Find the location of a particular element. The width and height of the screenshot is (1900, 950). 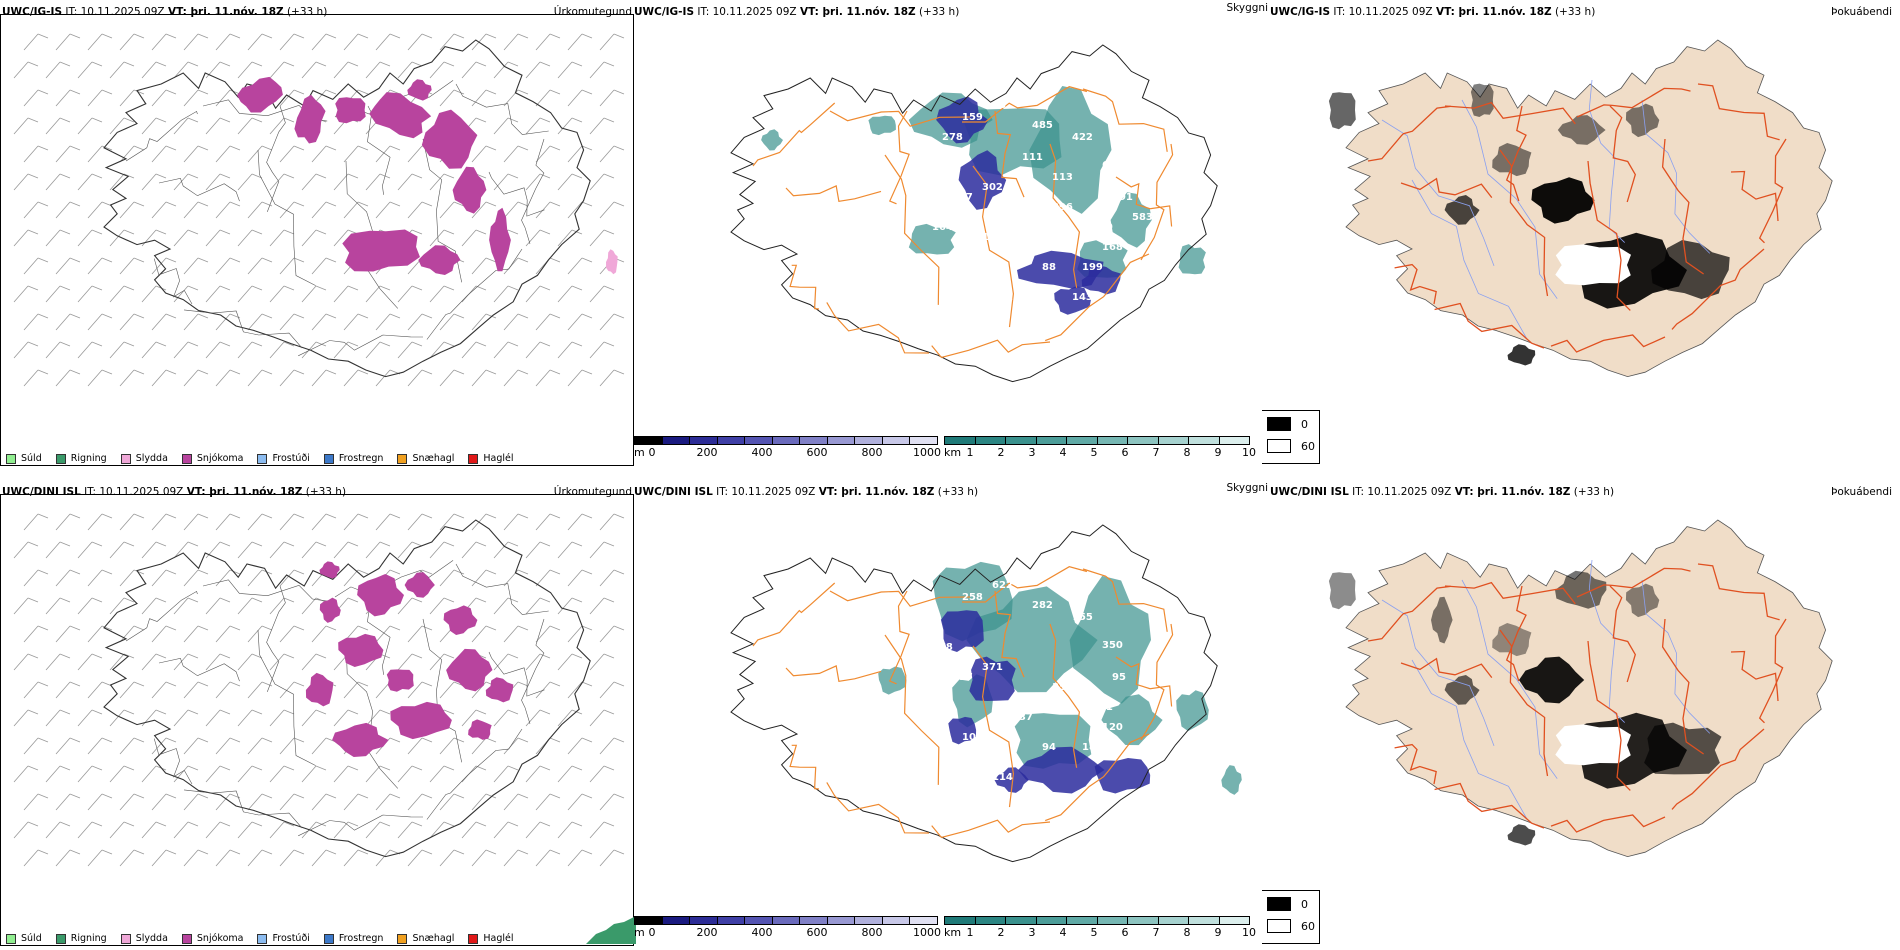

height-tick: 0 is located at coordinates (652, 452).